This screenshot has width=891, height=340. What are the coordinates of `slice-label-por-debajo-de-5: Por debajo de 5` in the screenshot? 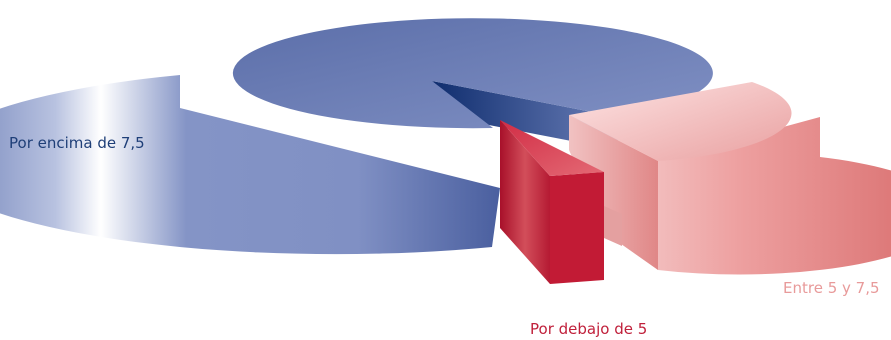 It's located at (589, 329).